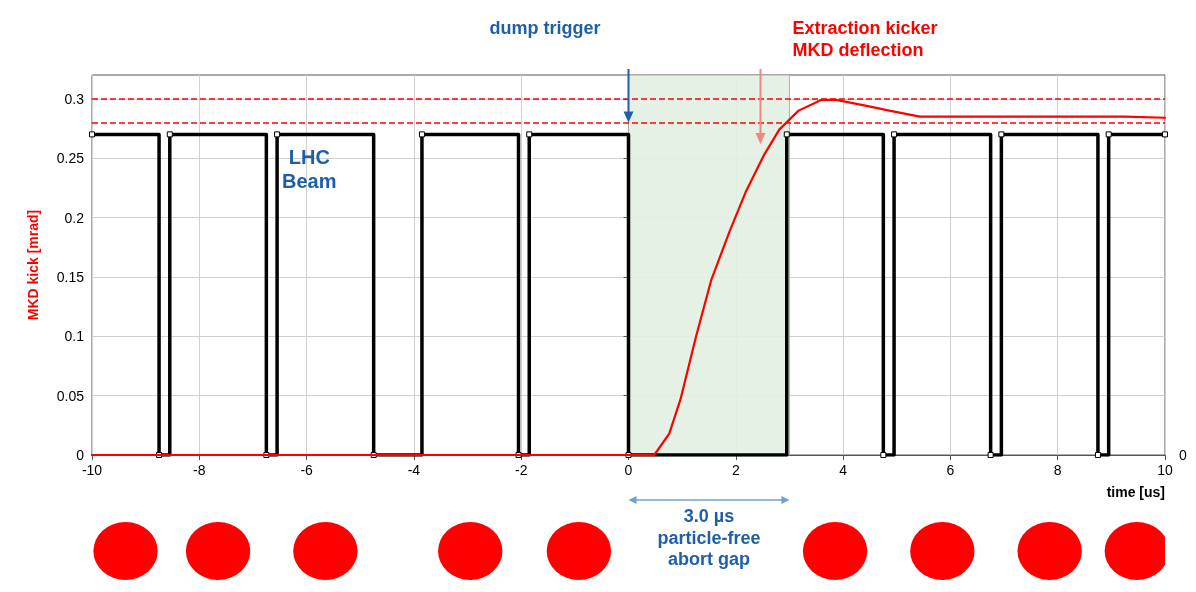  Describe the element at coordinates (735, 470) in the screenshot. I see `x-tick-label: 2` at that location.